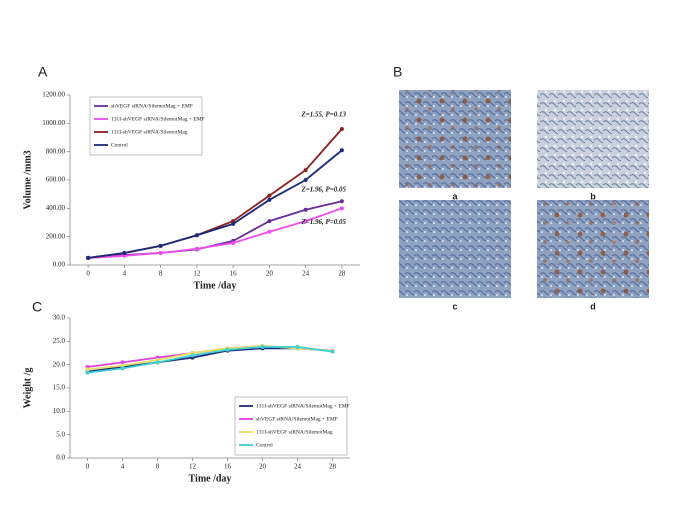  I want to click on y-axis-label: Weight /g, so click(27, 388).